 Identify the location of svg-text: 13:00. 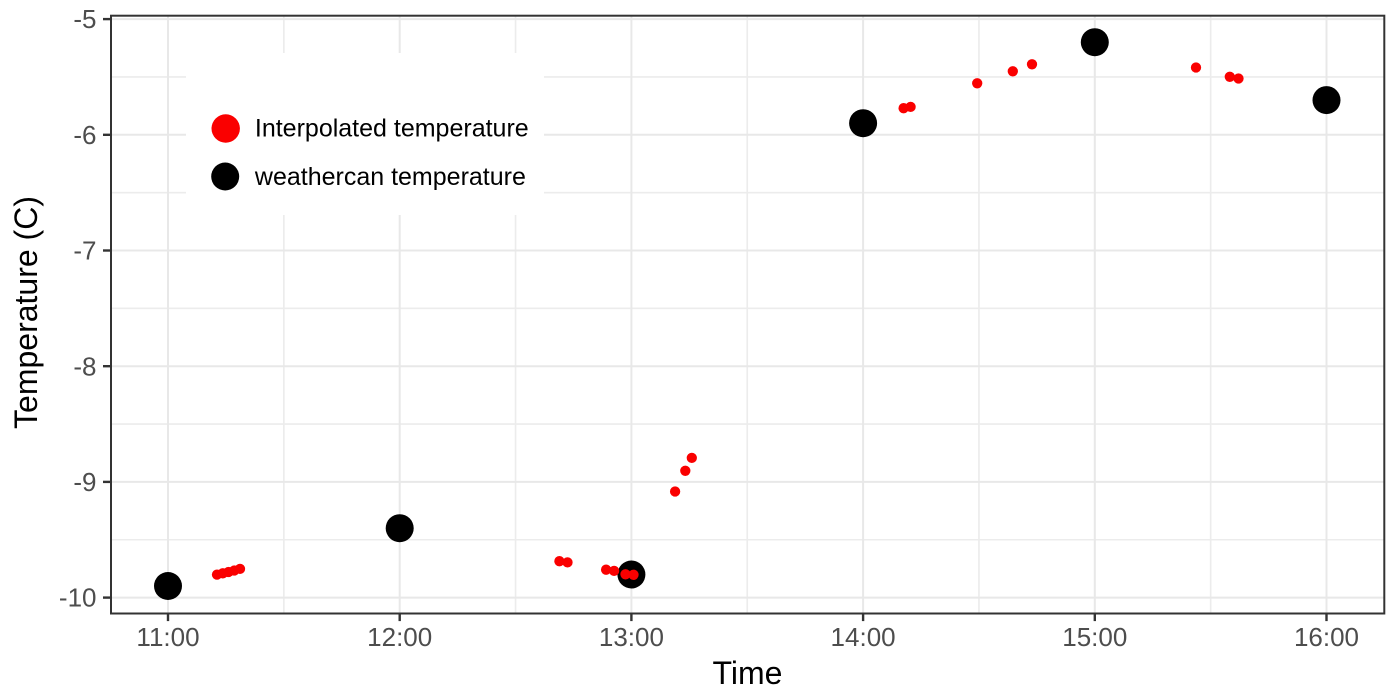
(631, 637).